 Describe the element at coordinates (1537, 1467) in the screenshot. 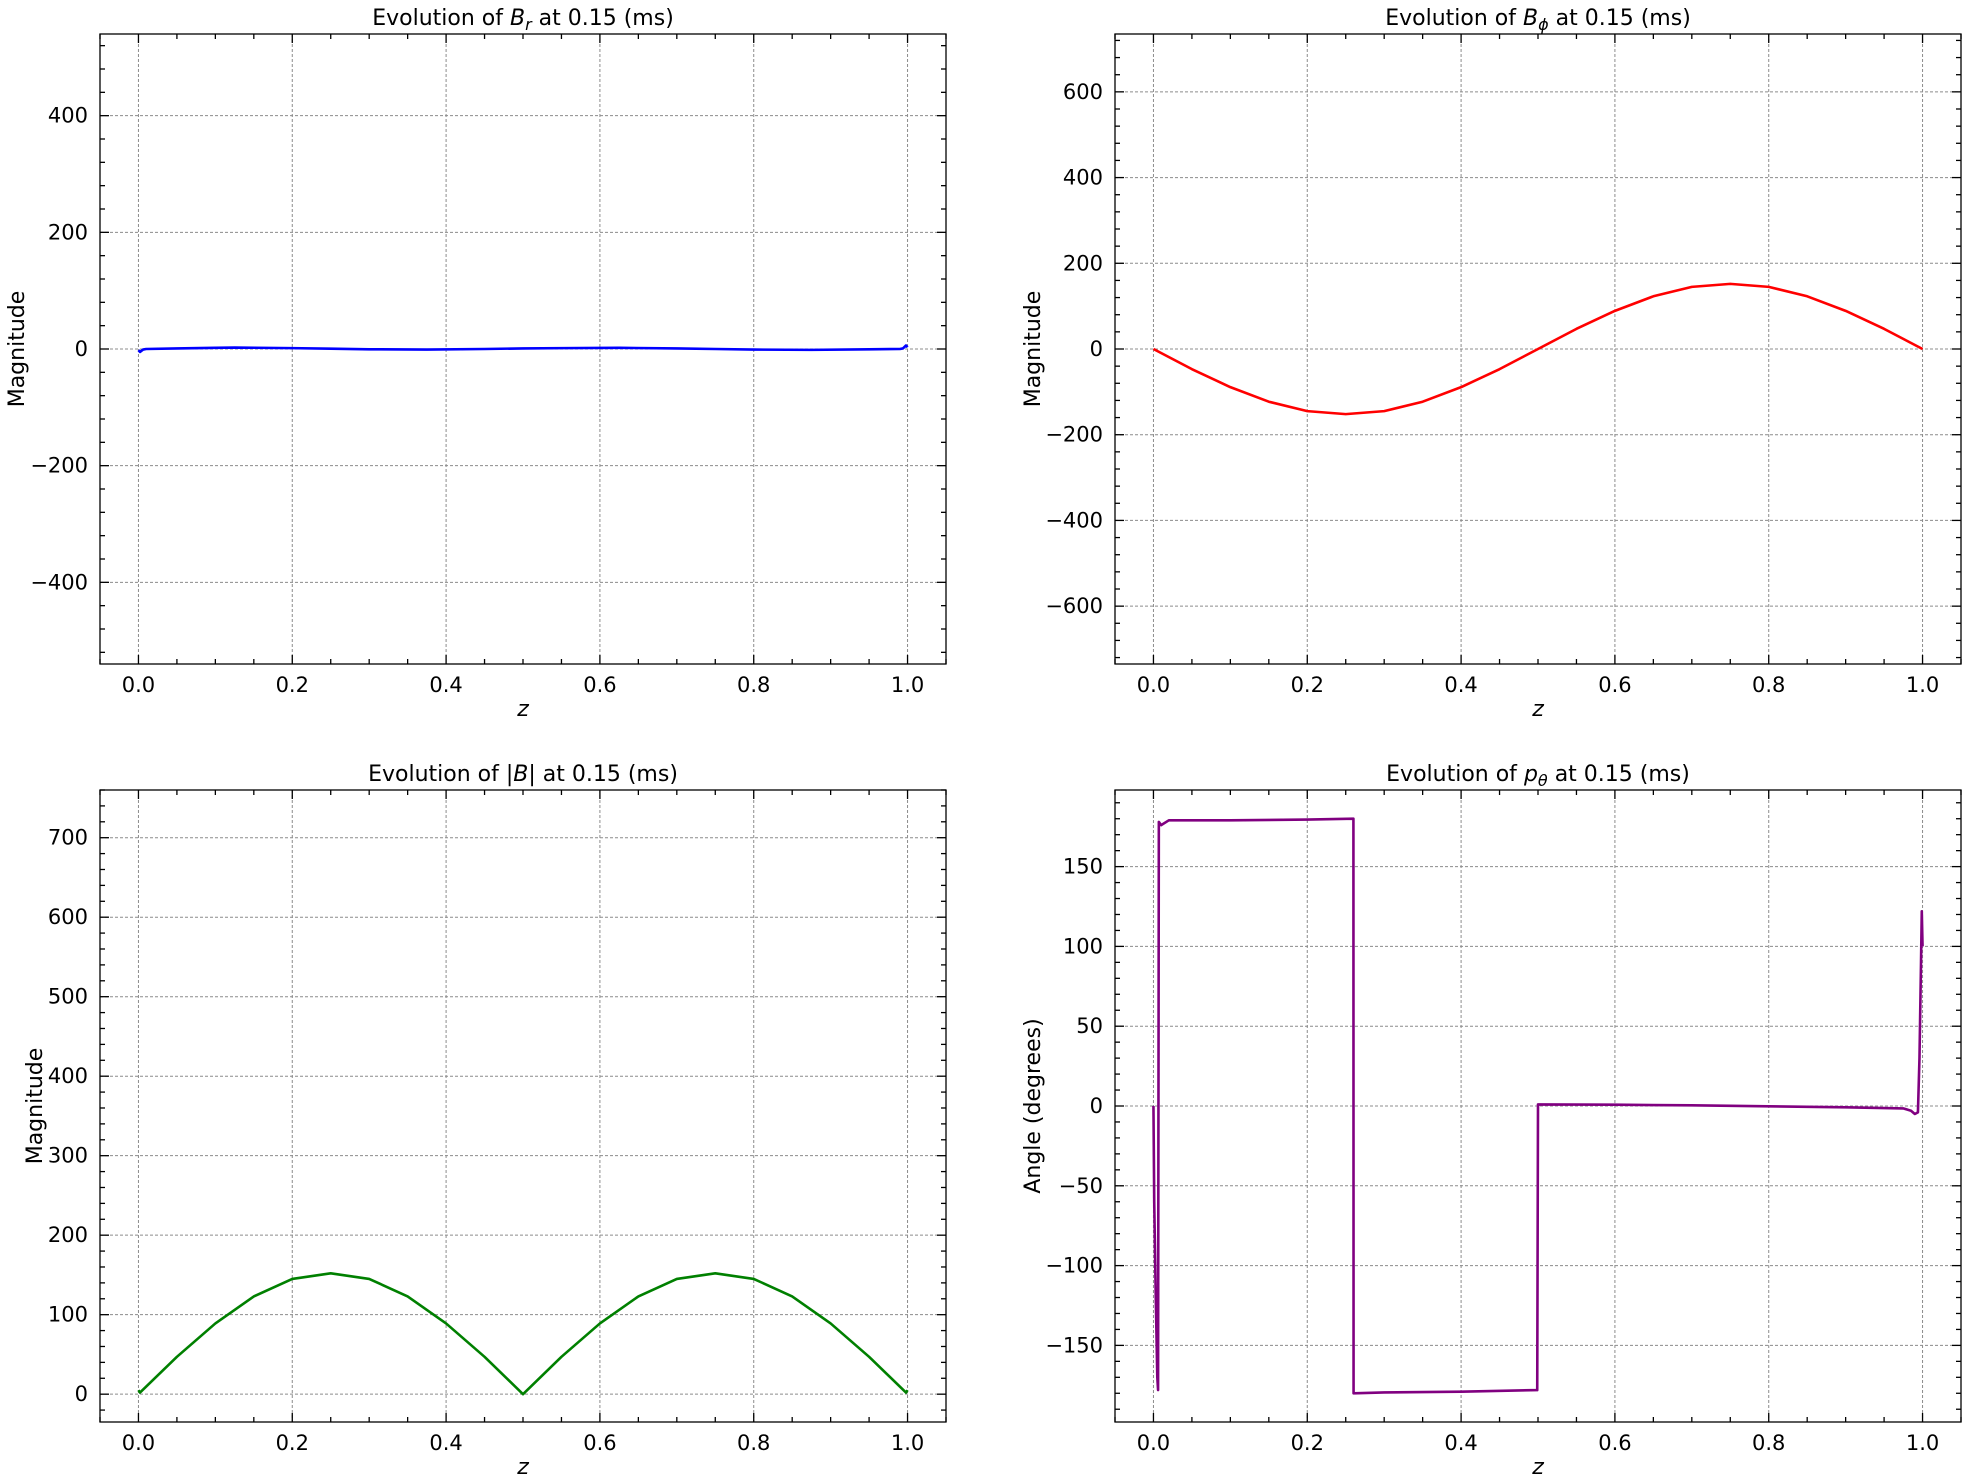

I see `ptheta-x-axis-label: z` at that location.